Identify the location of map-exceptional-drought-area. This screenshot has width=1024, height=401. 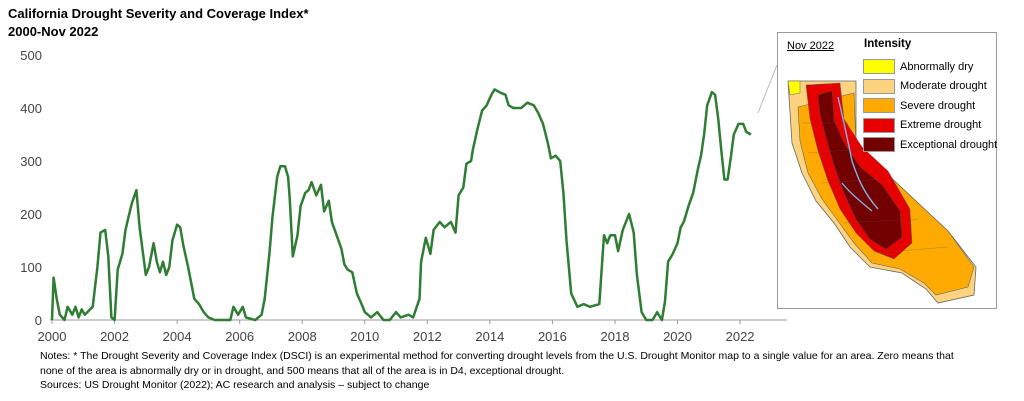
(860, 170).